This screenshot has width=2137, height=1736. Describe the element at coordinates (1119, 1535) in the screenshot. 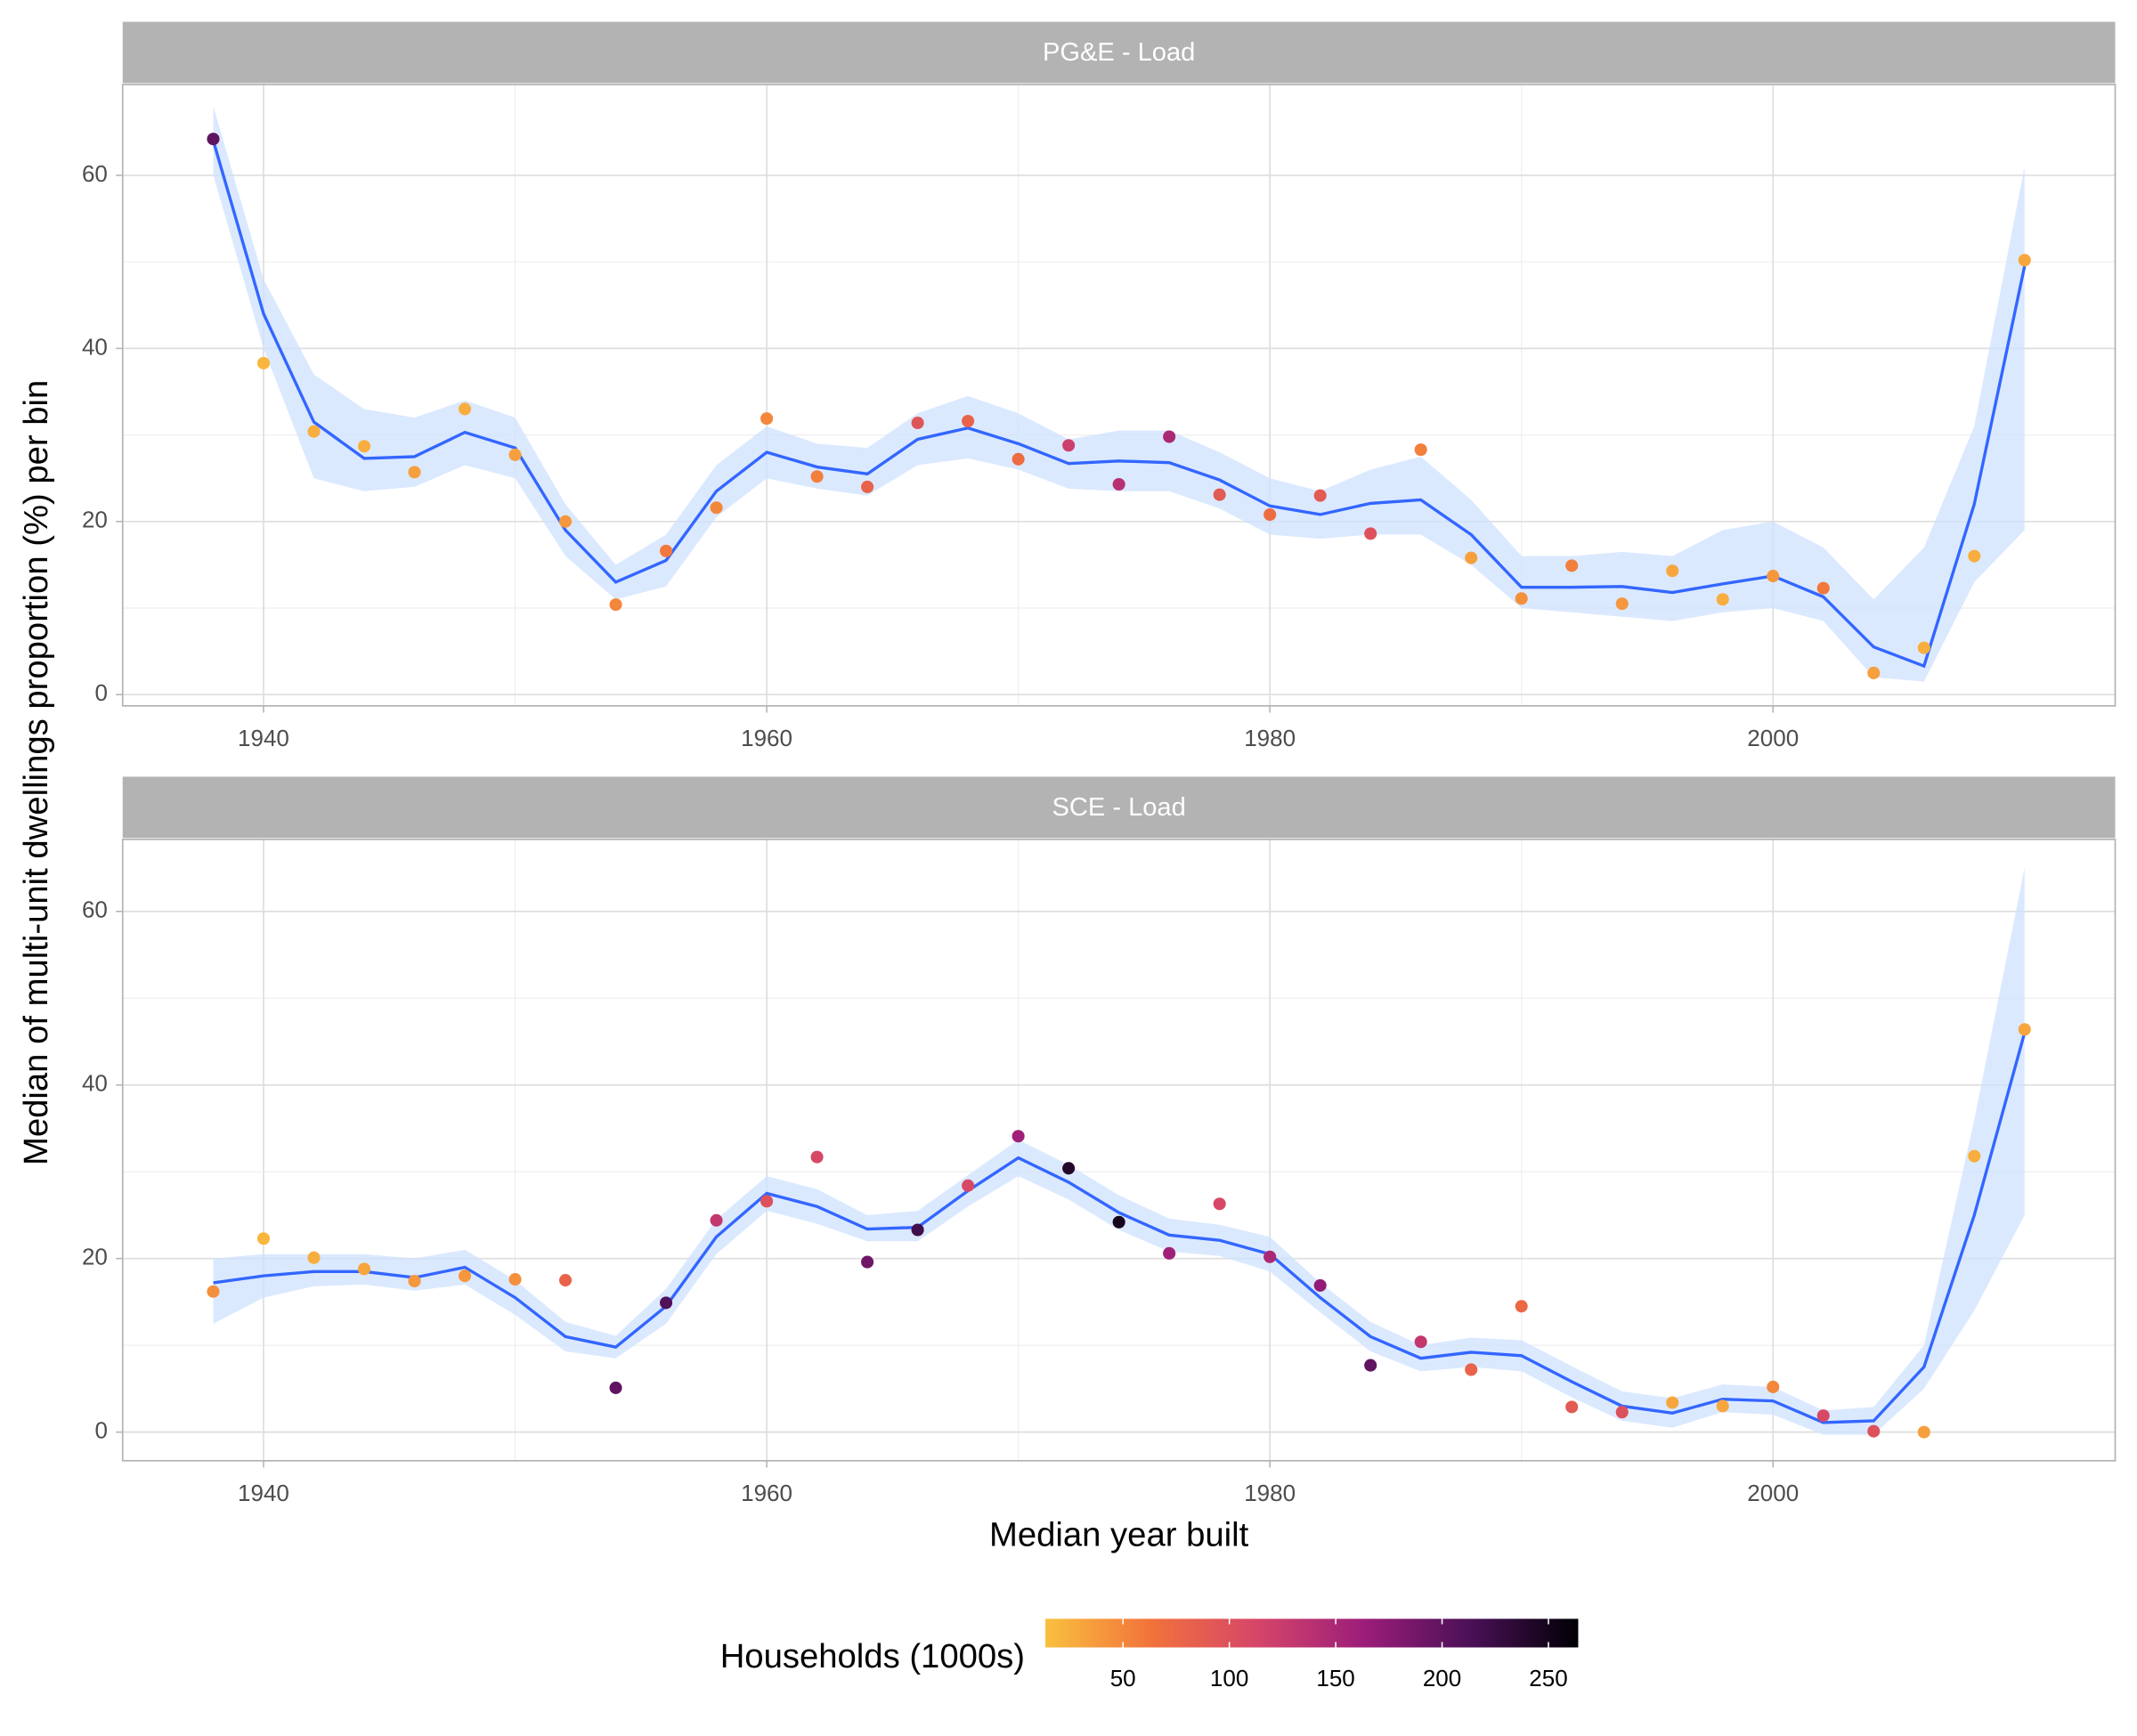

I see `x-axis-title: Median year built` at that location.